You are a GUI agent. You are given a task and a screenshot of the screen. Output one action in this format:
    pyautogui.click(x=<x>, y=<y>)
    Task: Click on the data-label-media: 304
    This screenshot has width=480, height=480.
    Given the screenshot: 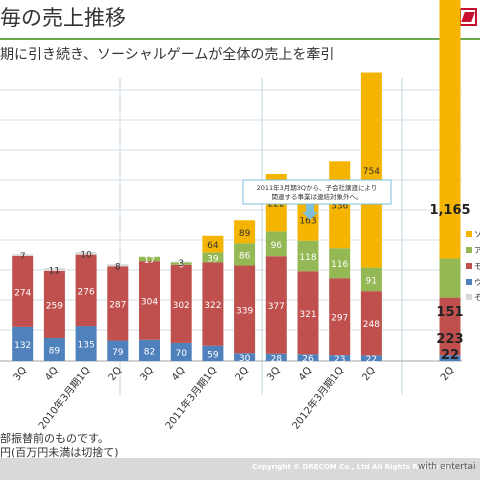 What is the action you would take?
    pyautogui.click(x=149, y=302)
    